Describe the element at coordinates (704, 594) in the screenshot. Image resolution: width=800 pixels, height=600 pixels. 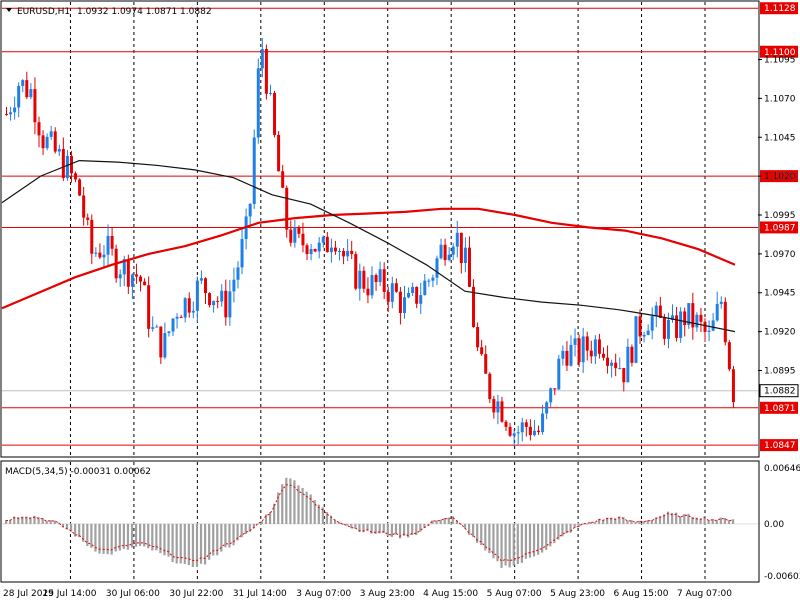
I see `x-tick-label: 7 Aug 07:00` at that location.